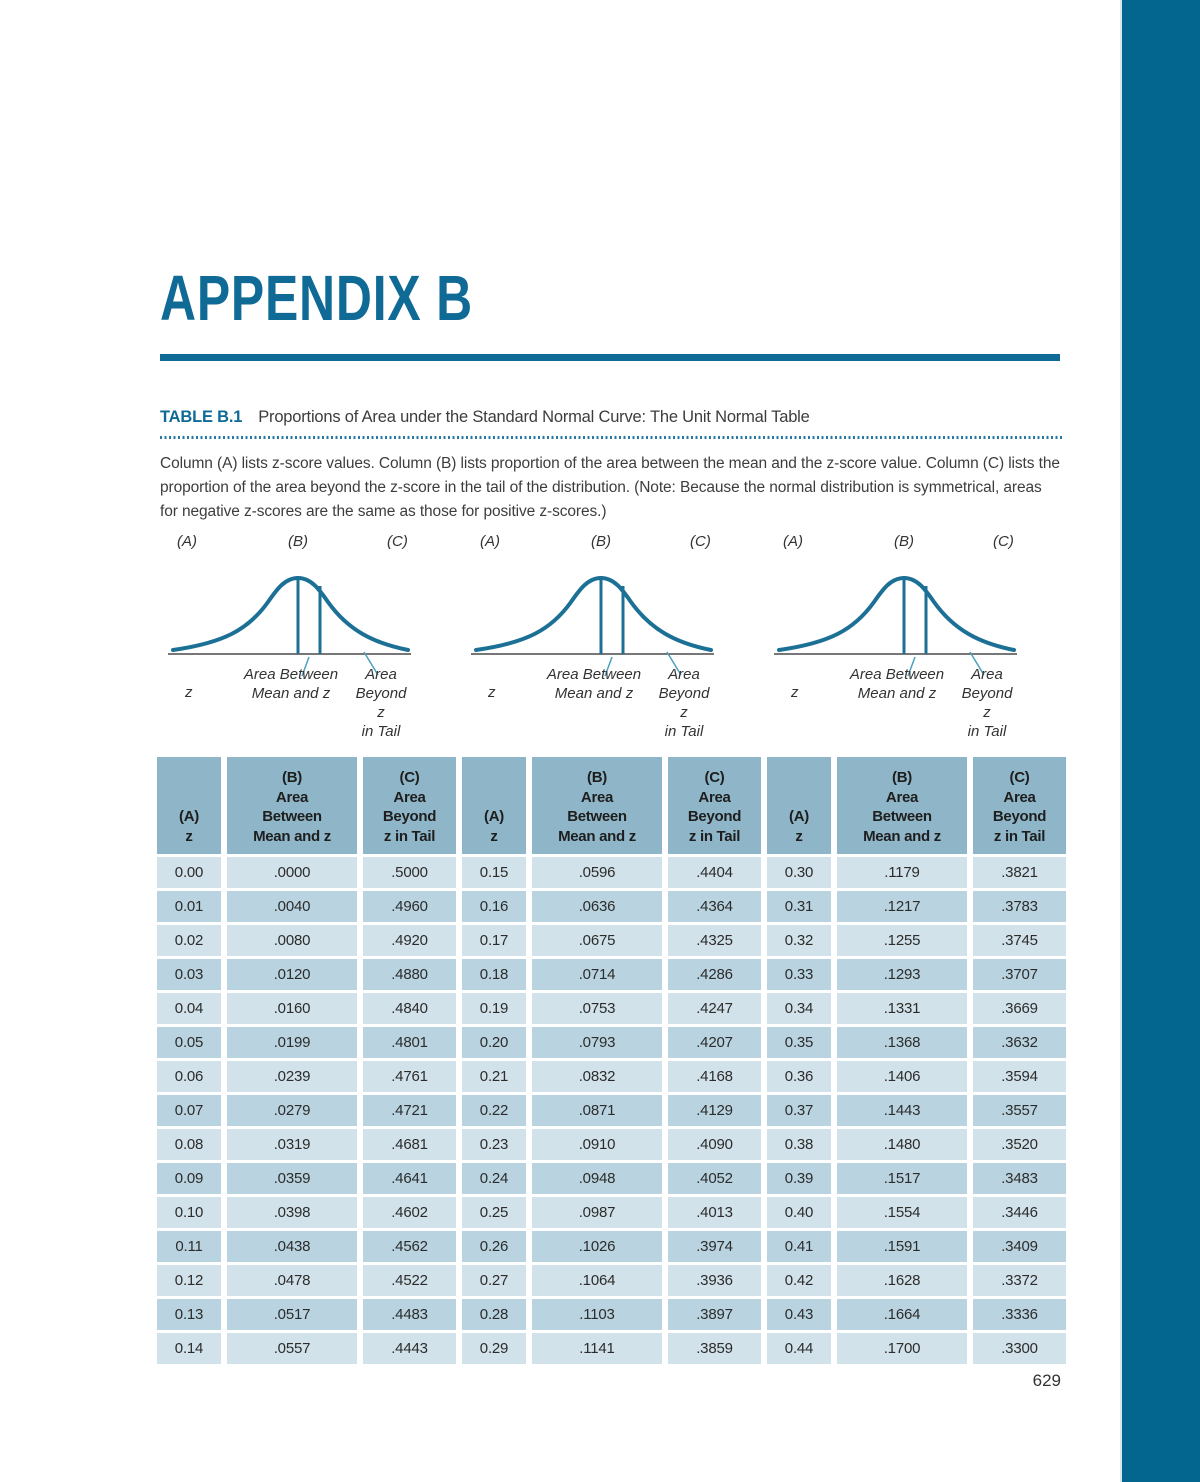  Describe the element at coordinates (799, 1077) in the screenshot. I see `table-cell: 0.36` at that location.